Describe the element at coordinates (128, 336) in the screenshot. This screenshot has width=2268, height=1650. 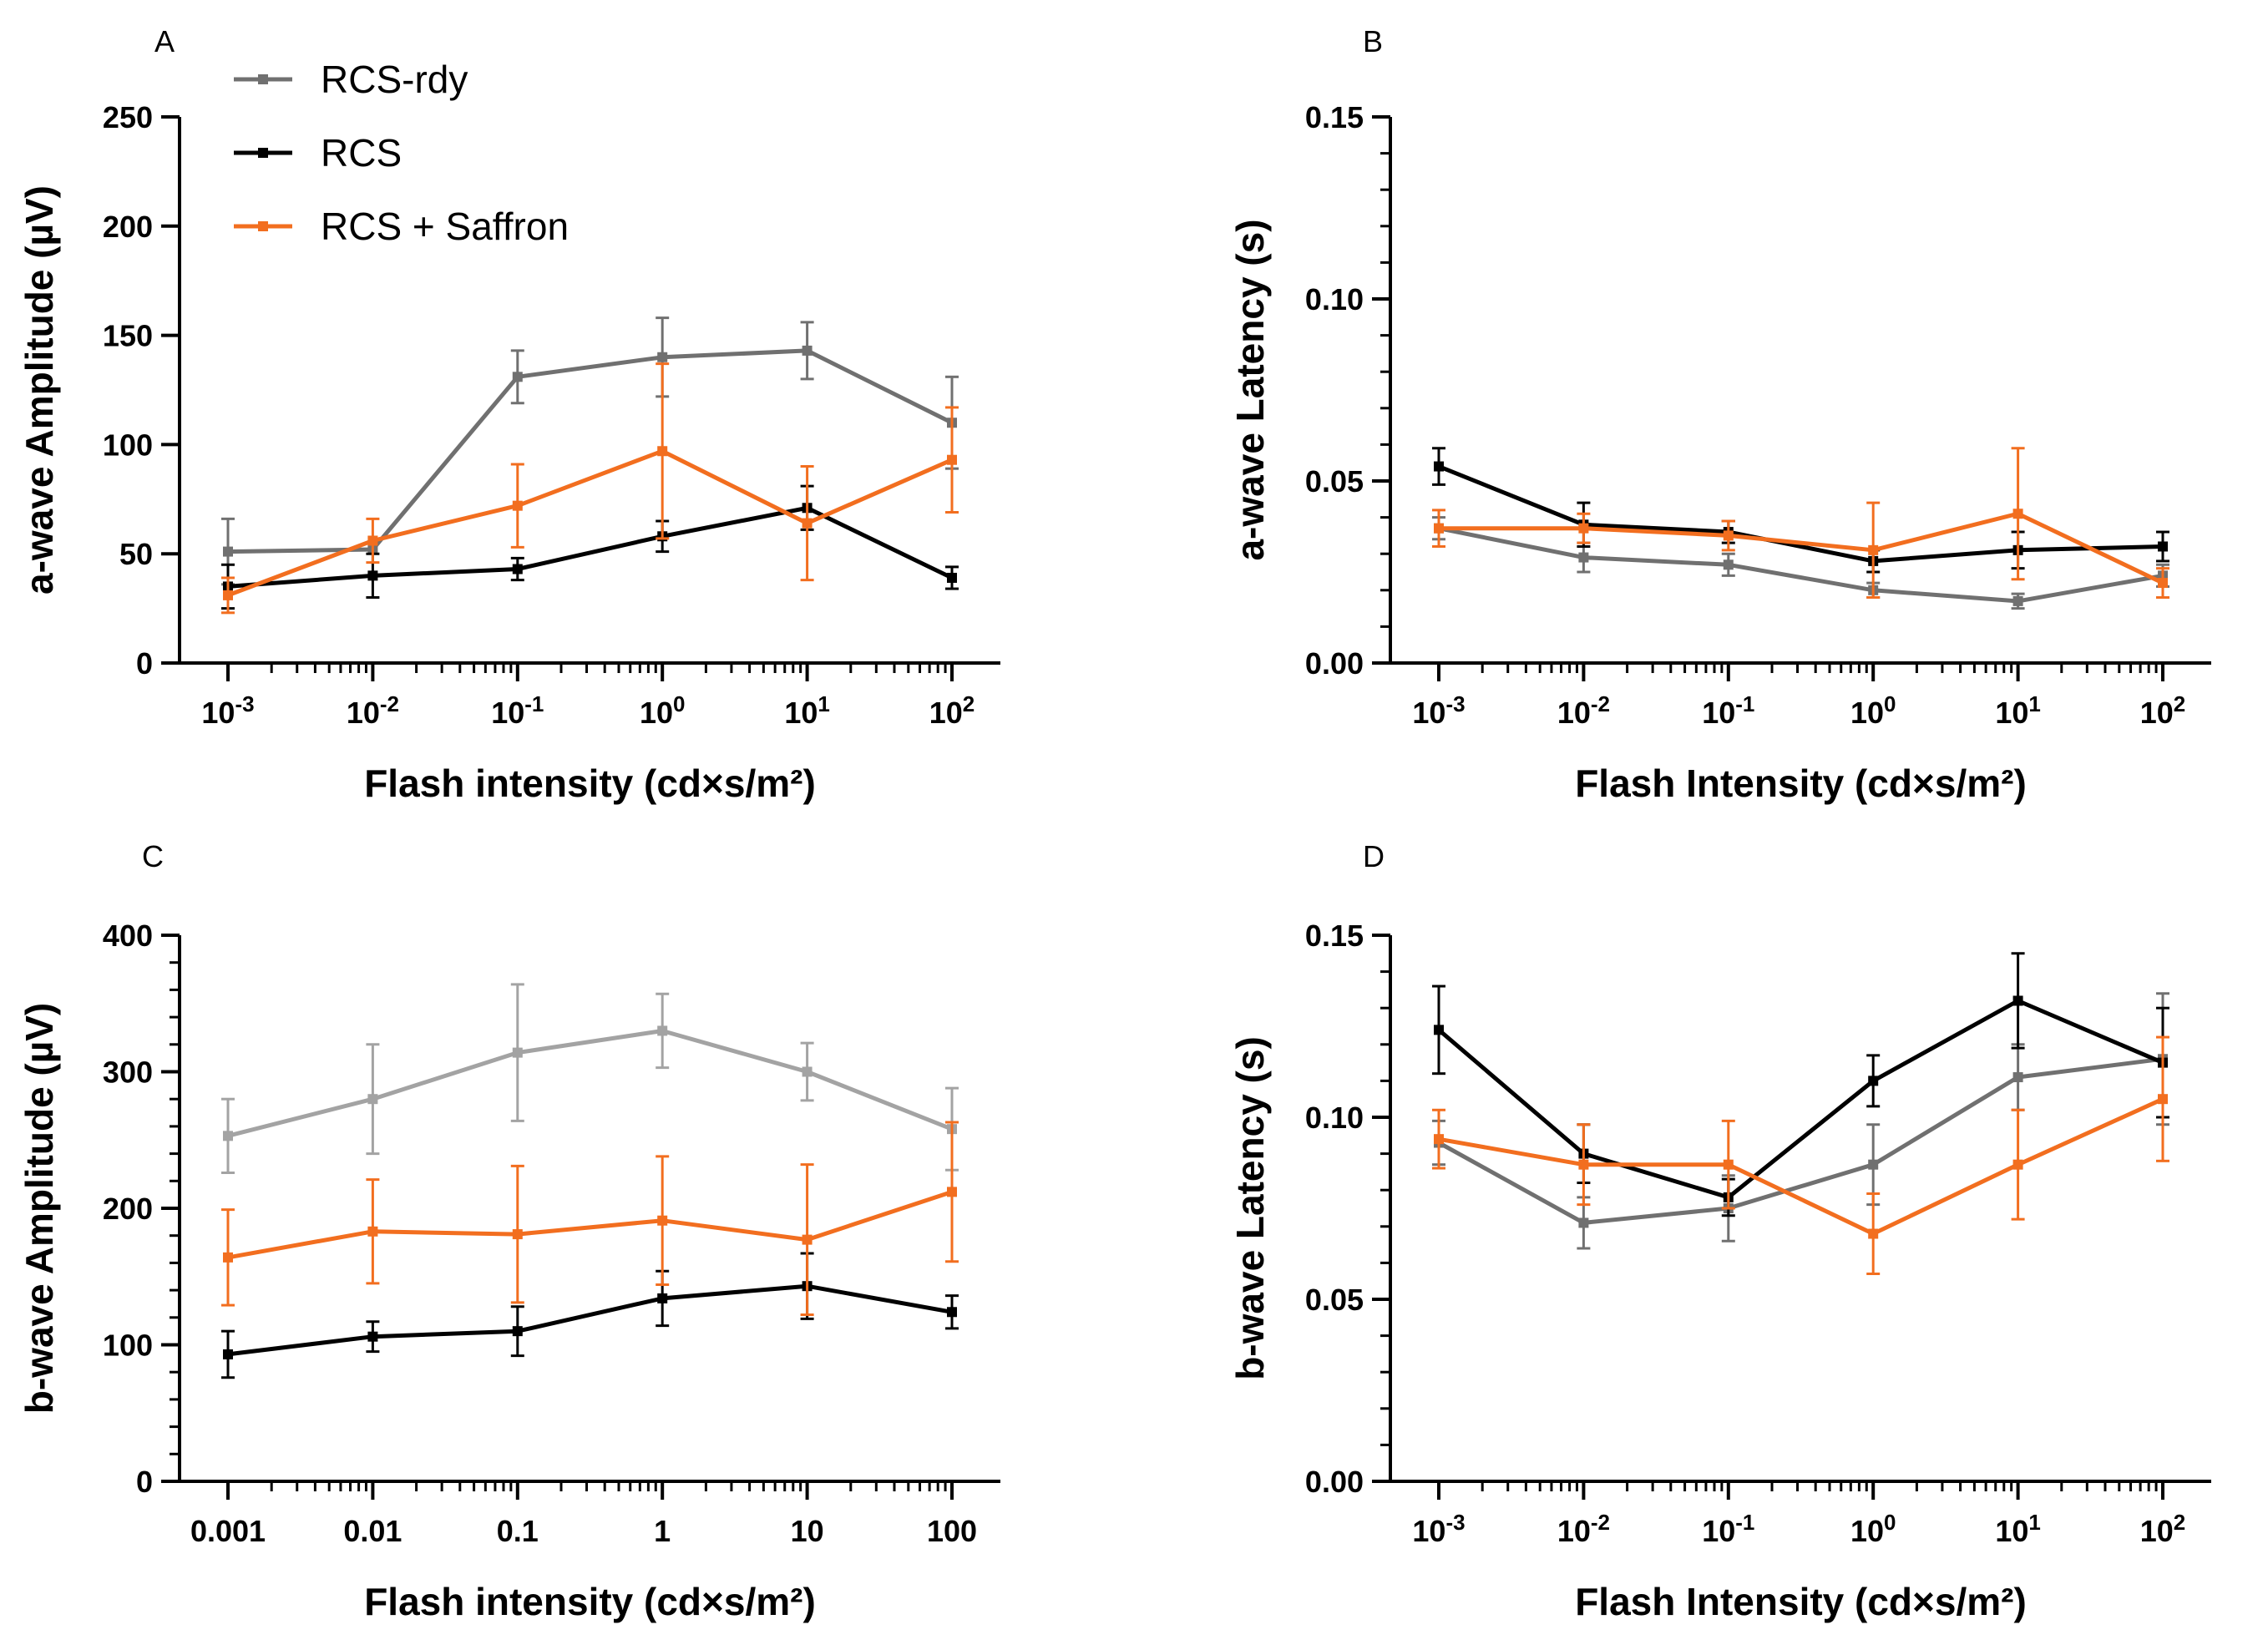
I see `y-tick-label: 150` at that location.